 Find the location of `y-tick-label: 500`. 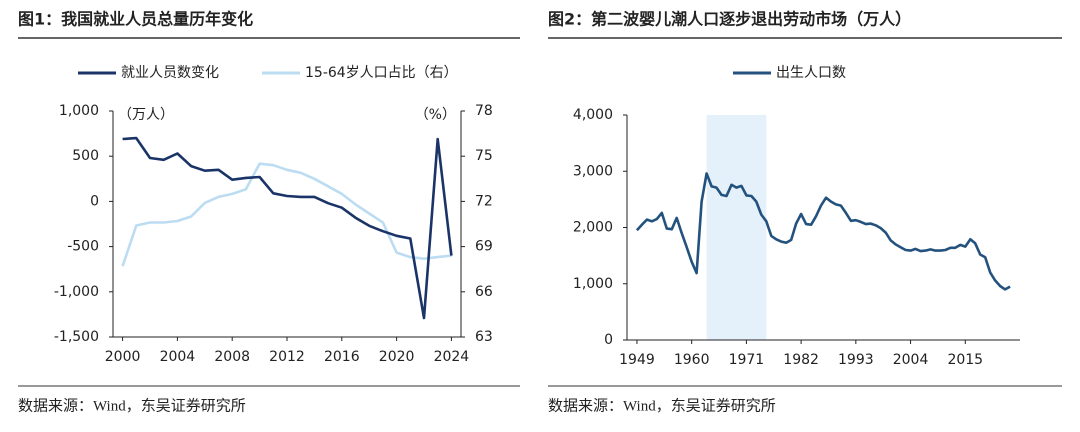

y-tick-label: 500 is located at coordinates (85, 156).